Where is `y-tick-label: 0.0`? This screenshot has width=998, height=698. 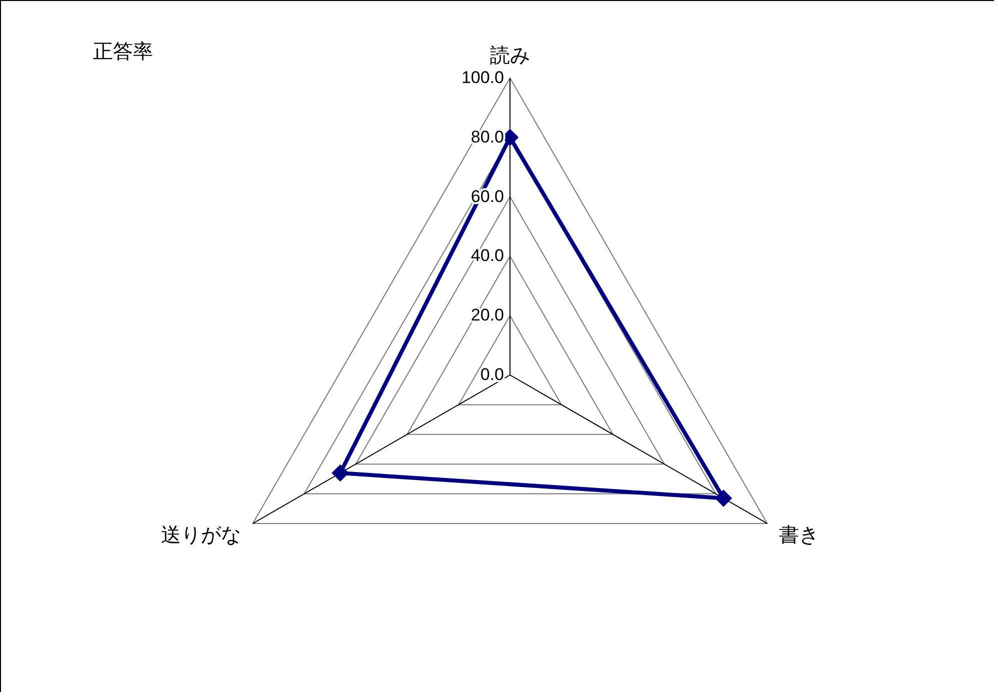 y-tick-label: 0.0 is located at coordinates (492, 374).